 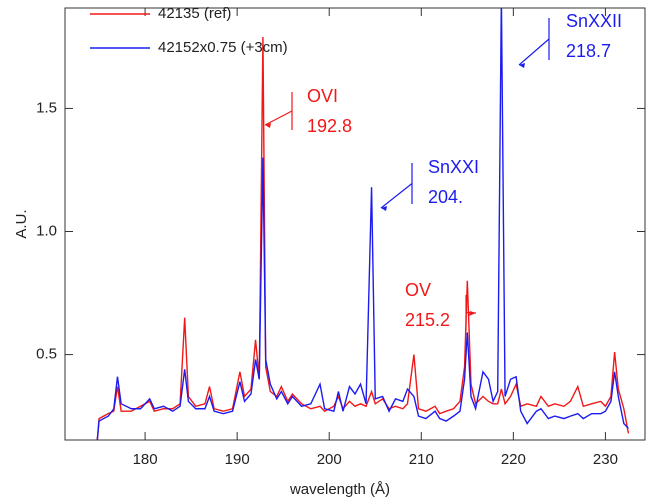 What do you see at coordinates (145, 459) in the screenshot?
I see `x-tick-label: 180` at bounding box center [145, 459].